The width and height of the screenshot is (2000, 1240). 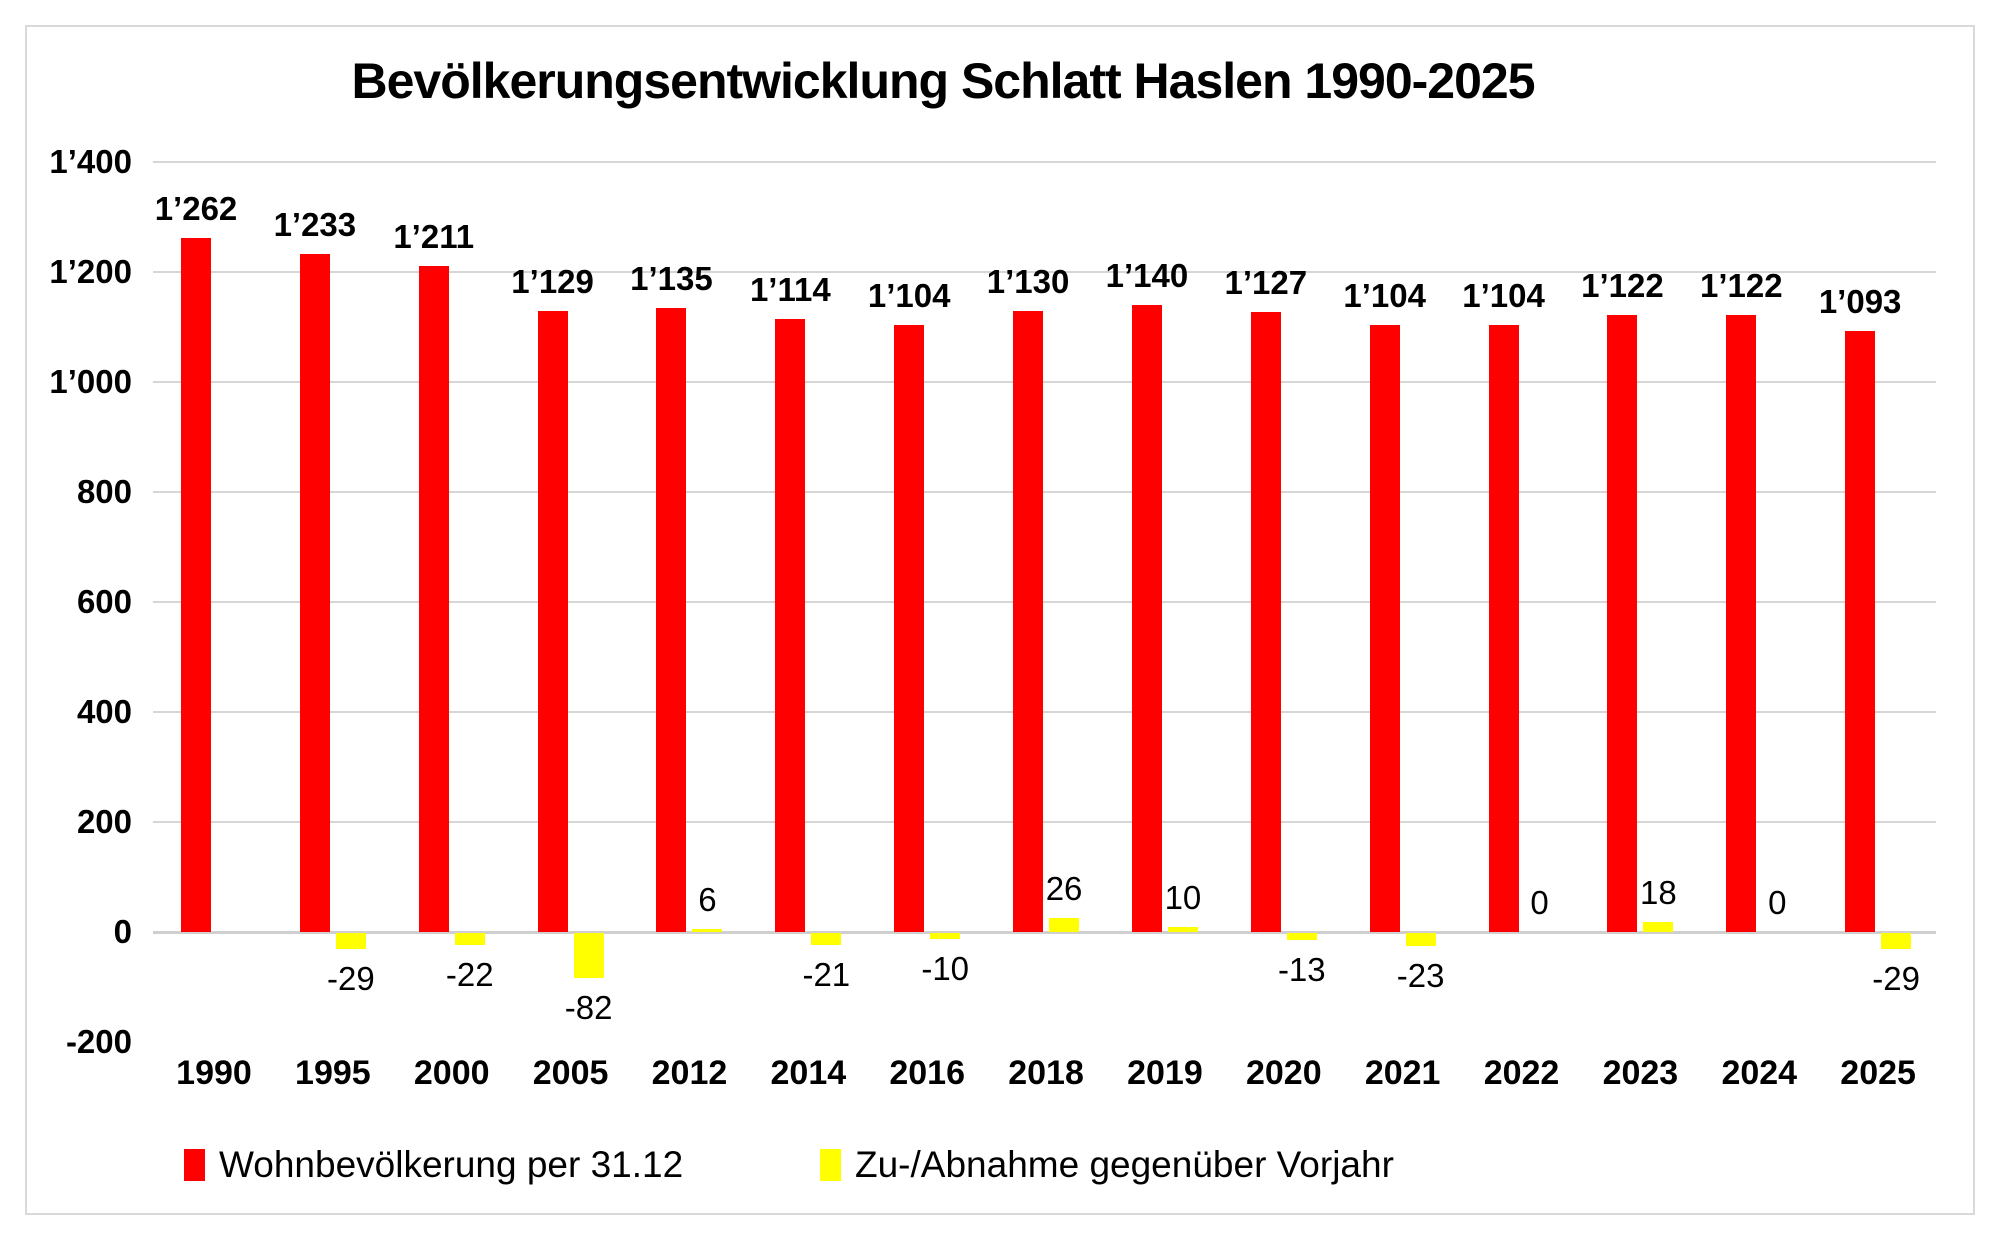 I want to click on change-value-label: -82, so click(x=588, y=1008).